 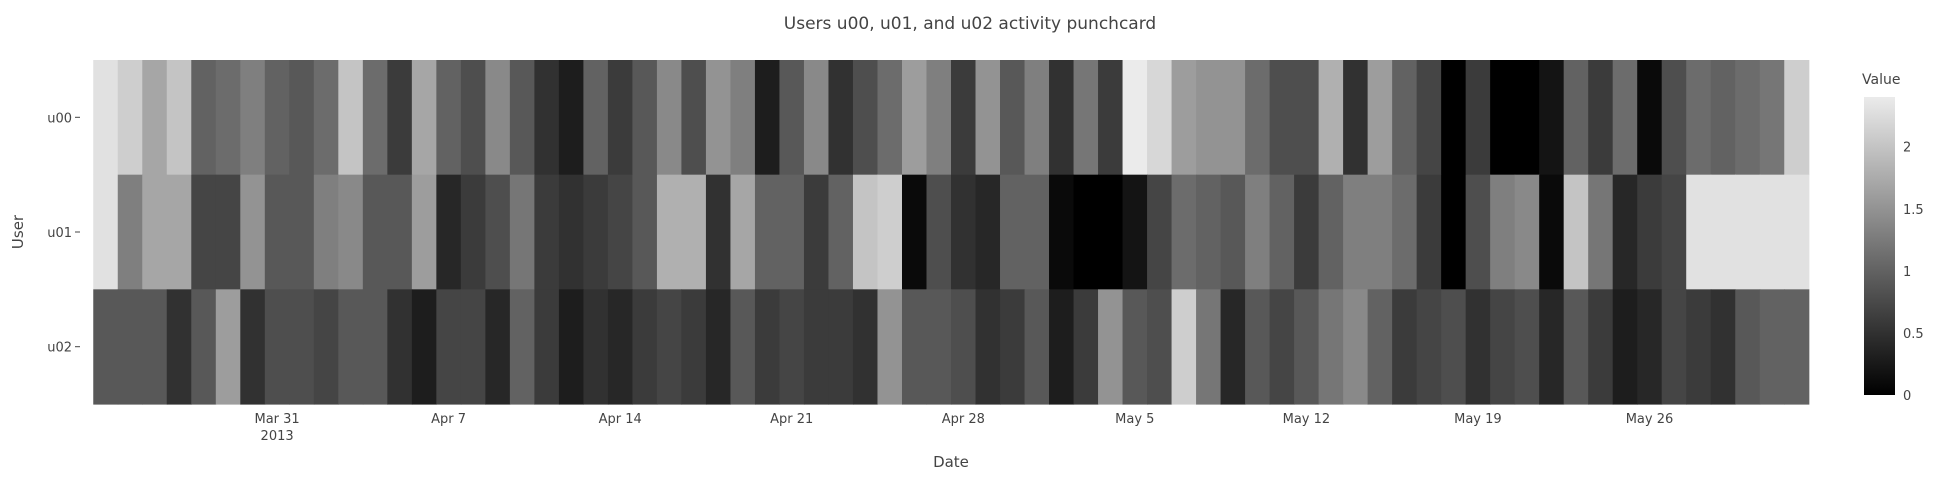 What do you see at coordinates (1879, 246) in the screenshot?
I see `colorbar-gradient` at bounding box center [1879, 246].